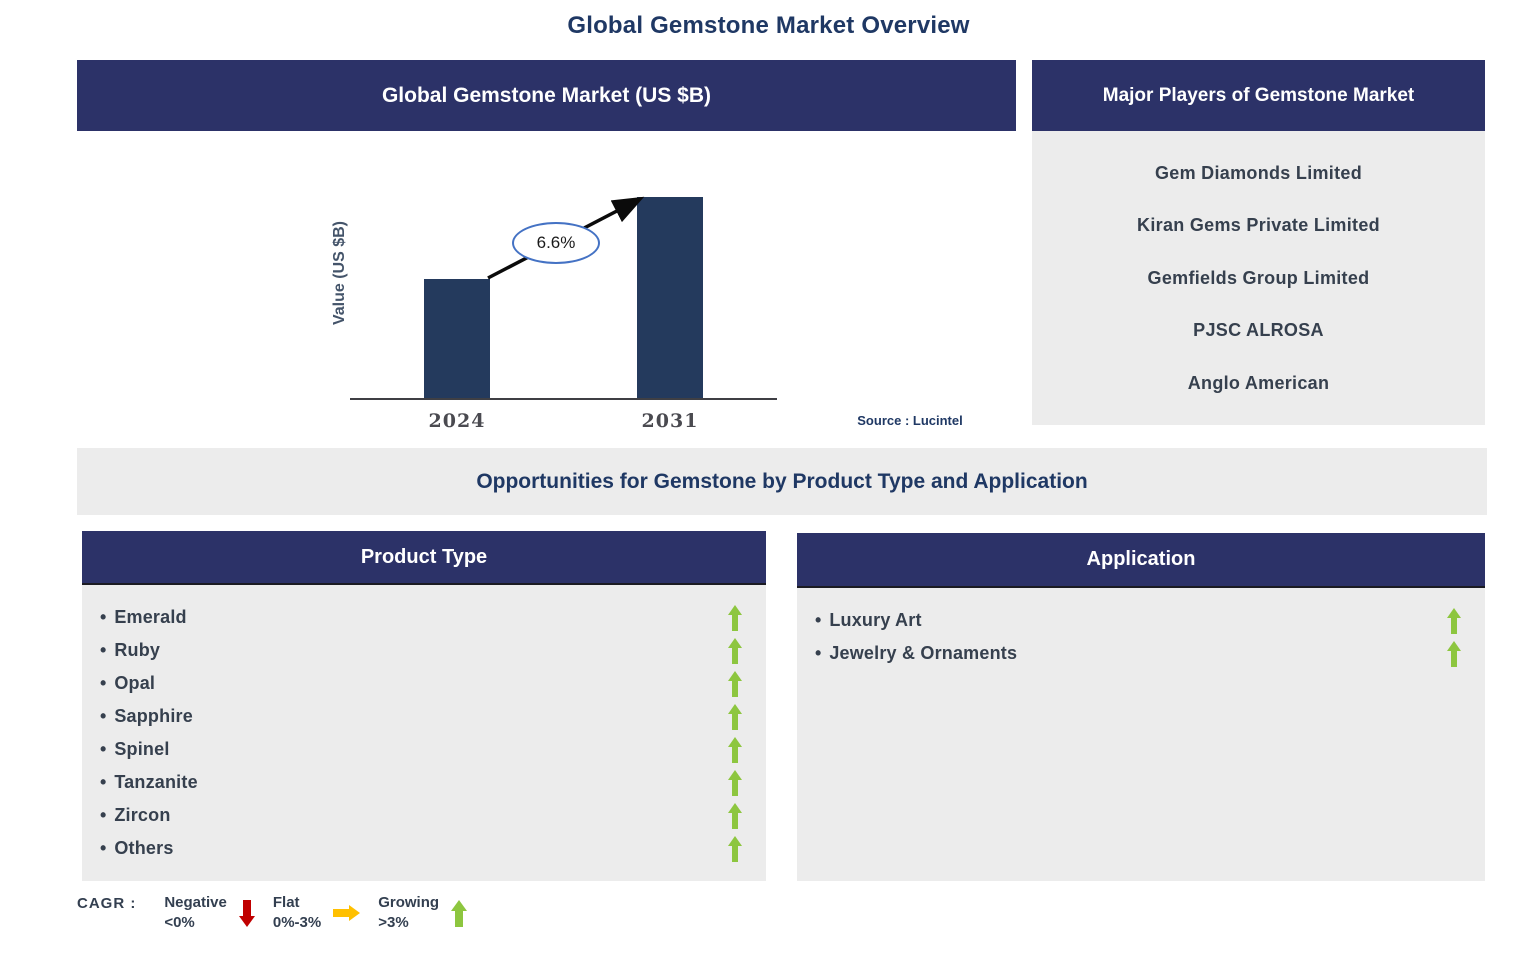 This screenshot has height=972, width=1537. Describe the element at coordinates (135, 683) in the screenshot. I see `product-type-label: Opal` at that location.